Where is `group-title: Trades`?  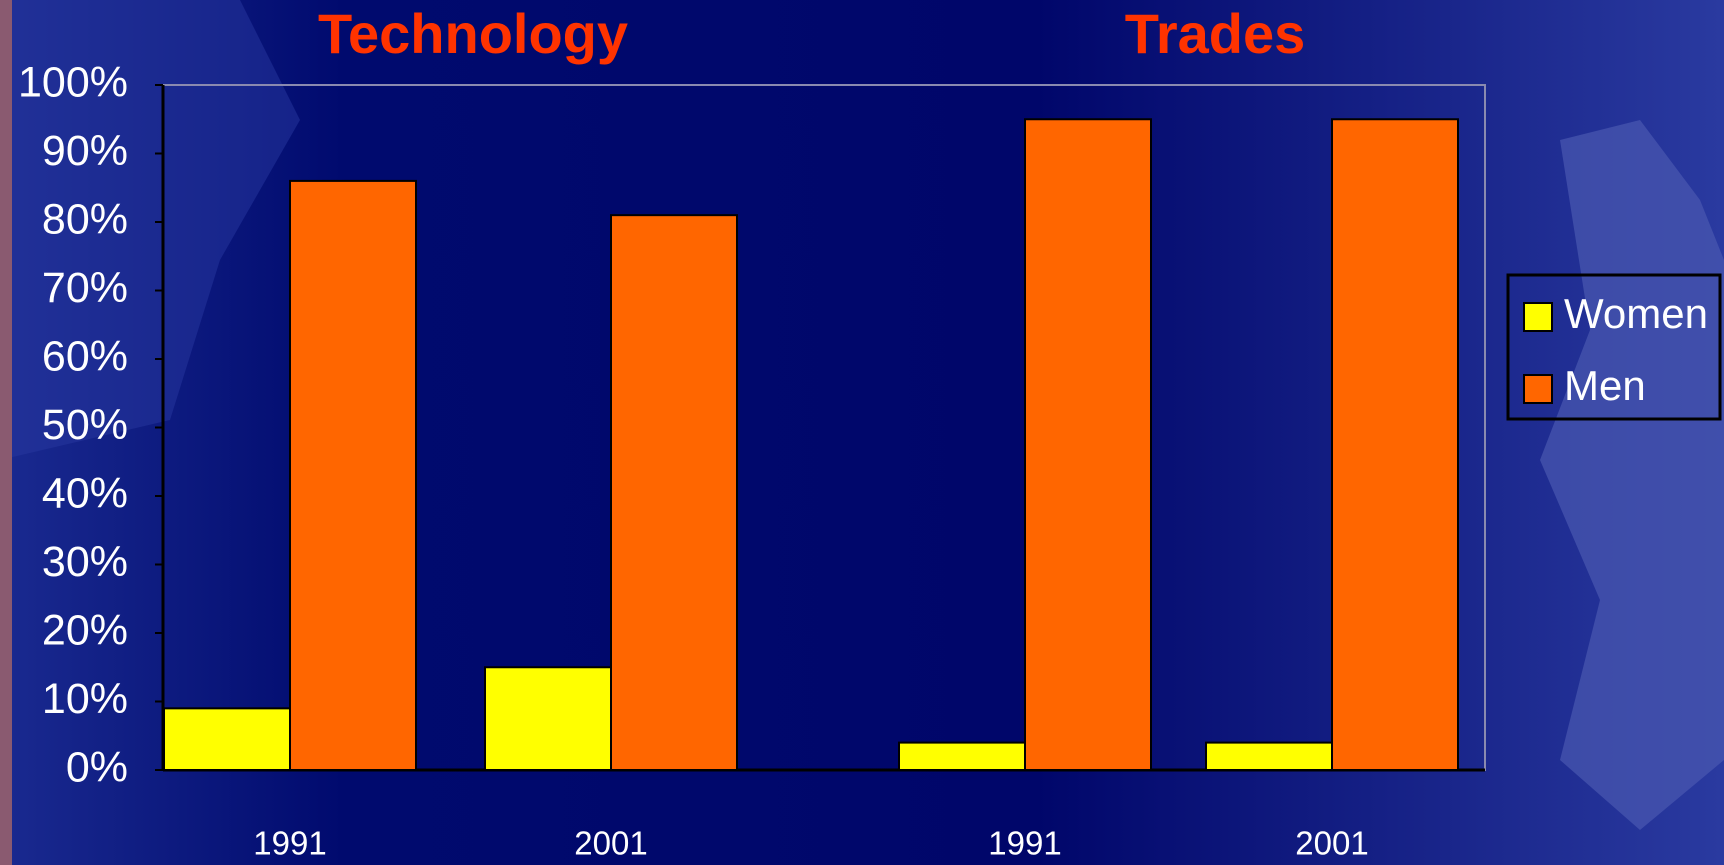
group-title: Trades is located at coordinates (1215, 33).